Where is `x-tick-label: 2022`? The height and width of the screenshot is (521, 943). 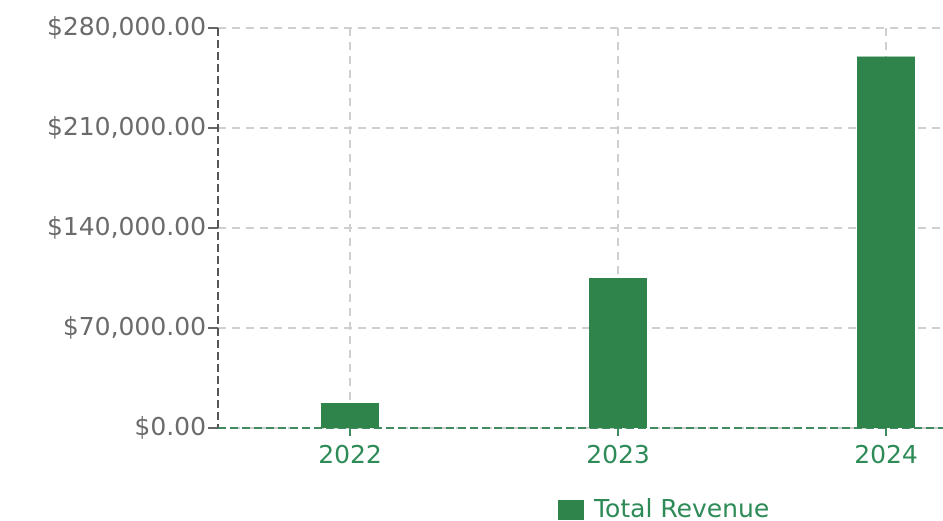
x-tick-label: 2022 is located at coordinates (350, 454).